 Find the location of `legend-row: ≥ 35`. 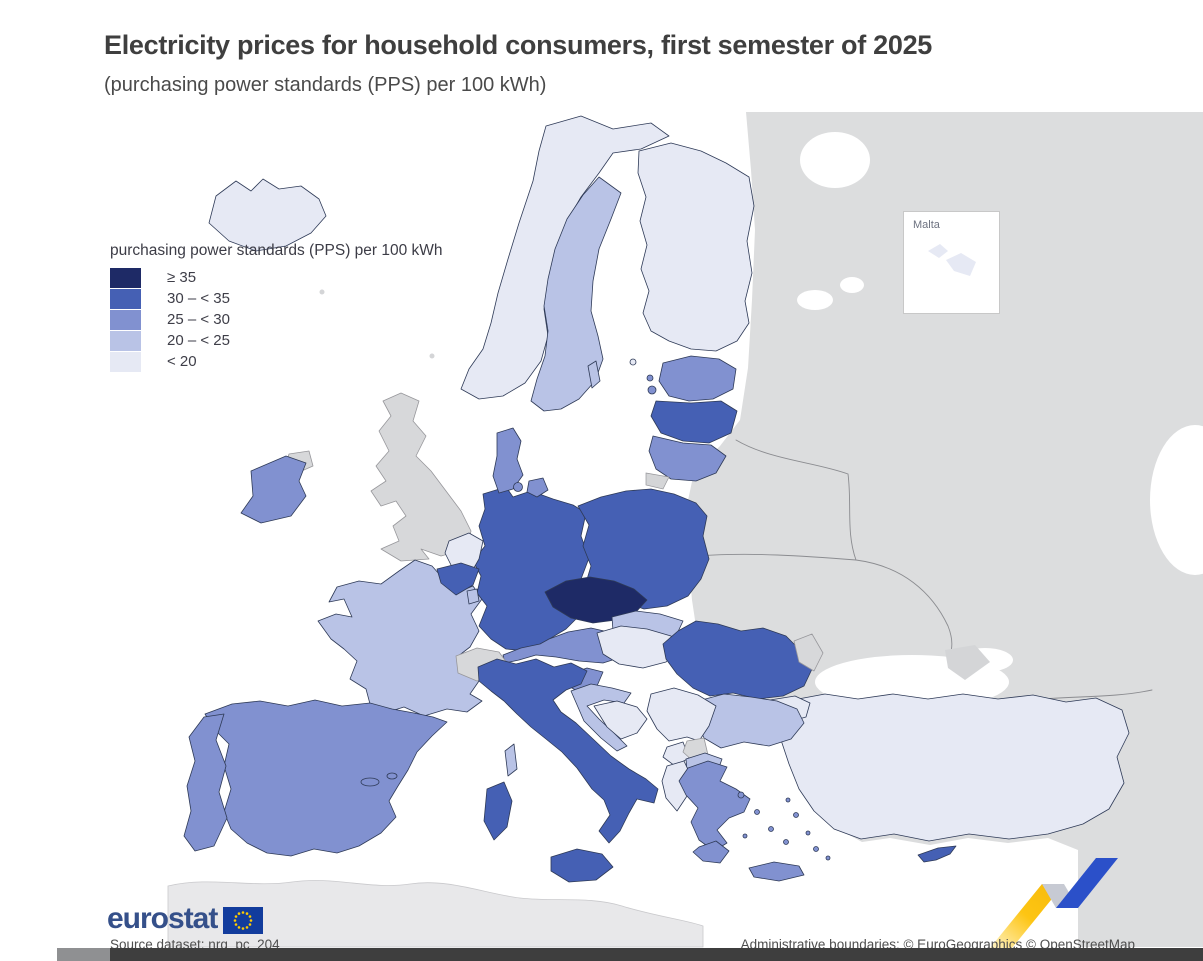

legend-row: ≥ 35 is located at coordinates (276, 277).